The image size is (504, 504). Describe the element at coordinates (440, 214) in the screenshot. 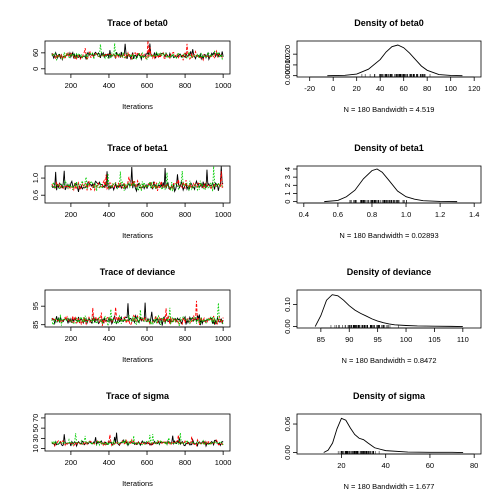

I see `x-tick-label: 1.2` at that location.